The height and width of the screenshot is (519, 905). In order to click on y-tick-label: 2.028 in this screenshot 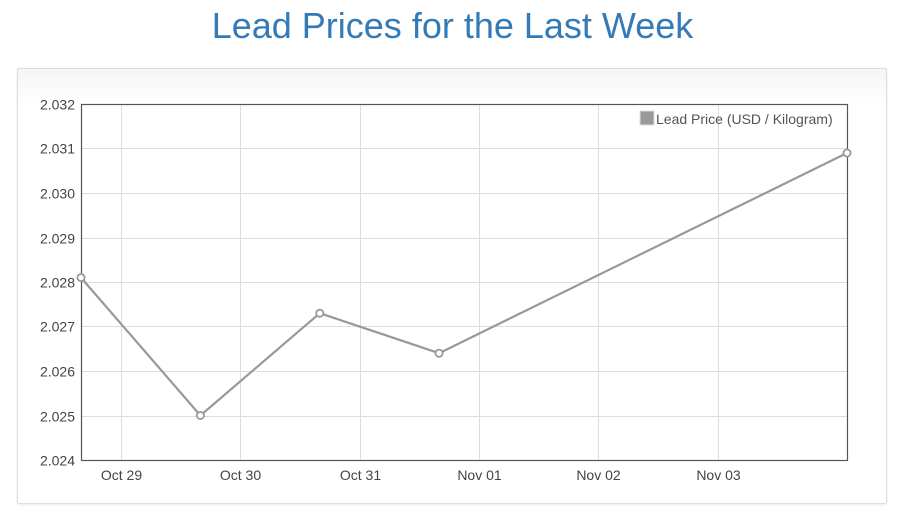, I will do `click(57, 283)`.